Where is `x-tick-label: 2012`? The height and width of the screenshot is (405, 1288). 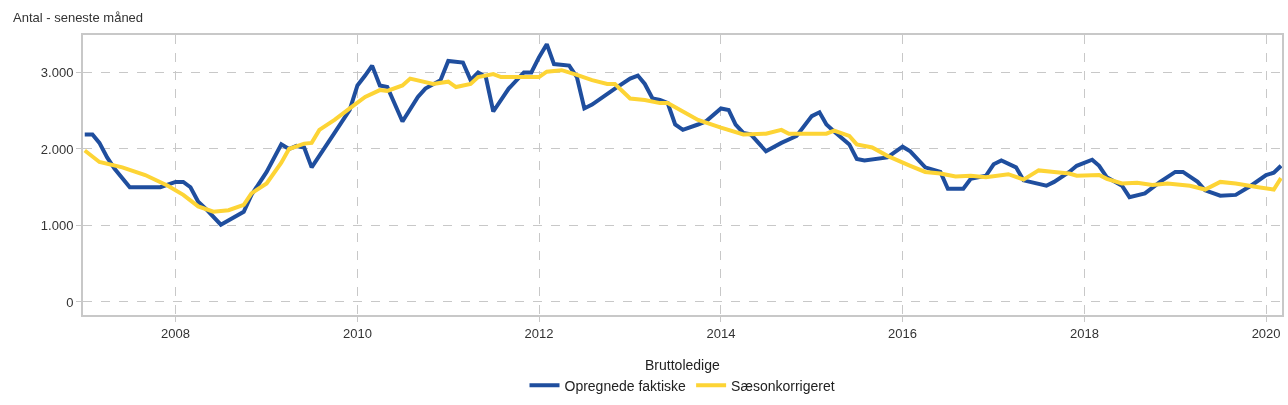
x-tick-label: 2012 is located at coordinates (539, 333).